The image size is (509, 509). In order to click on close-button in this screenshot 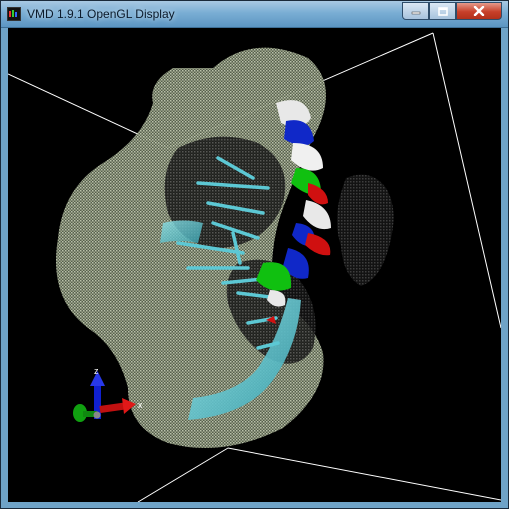, I will do `click(479, 11)`.